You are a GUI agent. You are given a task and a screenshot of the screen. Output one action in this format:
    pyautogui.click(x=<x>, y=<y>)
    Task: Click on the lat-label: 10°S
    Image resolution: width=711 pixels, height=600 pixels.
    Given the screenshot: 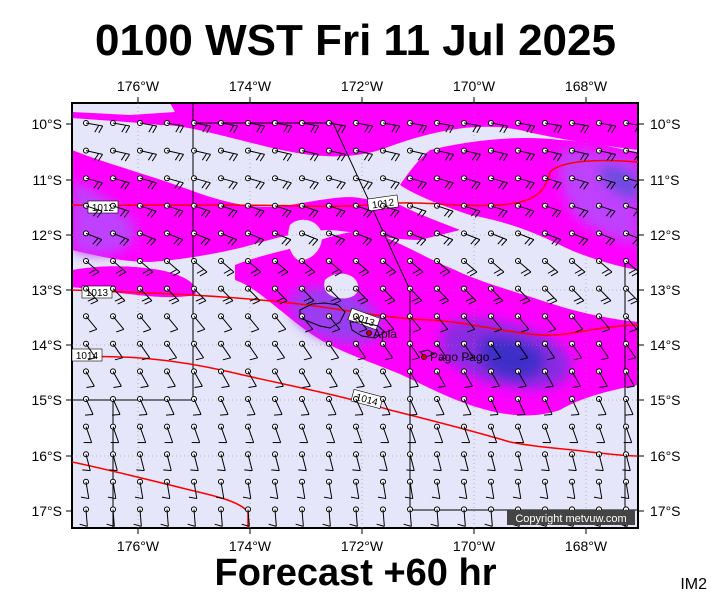 What is the action you would take?
    pyautogui.click(x=46, y=124)
    